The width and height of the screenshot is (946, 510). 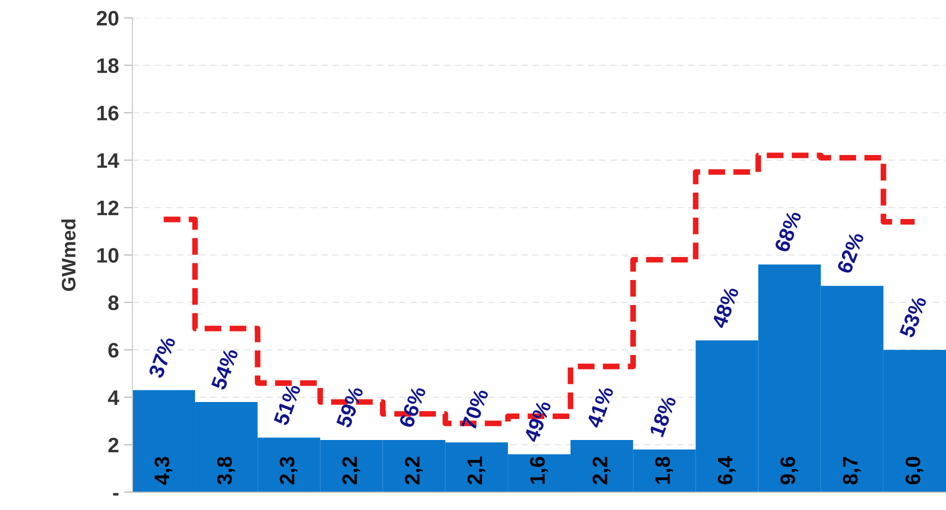 What do you see at coordinates (113, 445) in the screenshot?
I see `y-tick-label: 2` at bounding box center [113, 445].